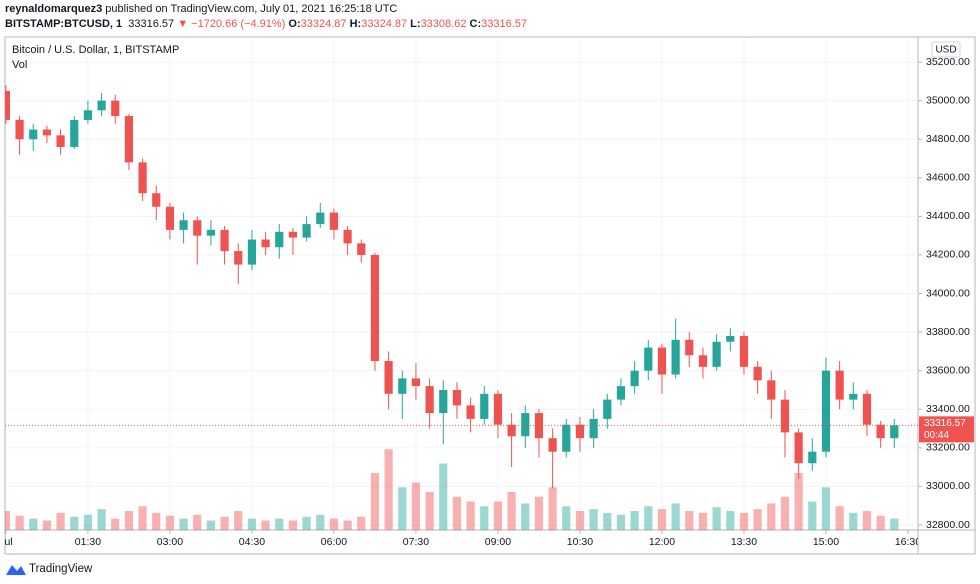 This screenshot has width=980, height=584. I want to click on volume-label: Vol, so click(19, 65).